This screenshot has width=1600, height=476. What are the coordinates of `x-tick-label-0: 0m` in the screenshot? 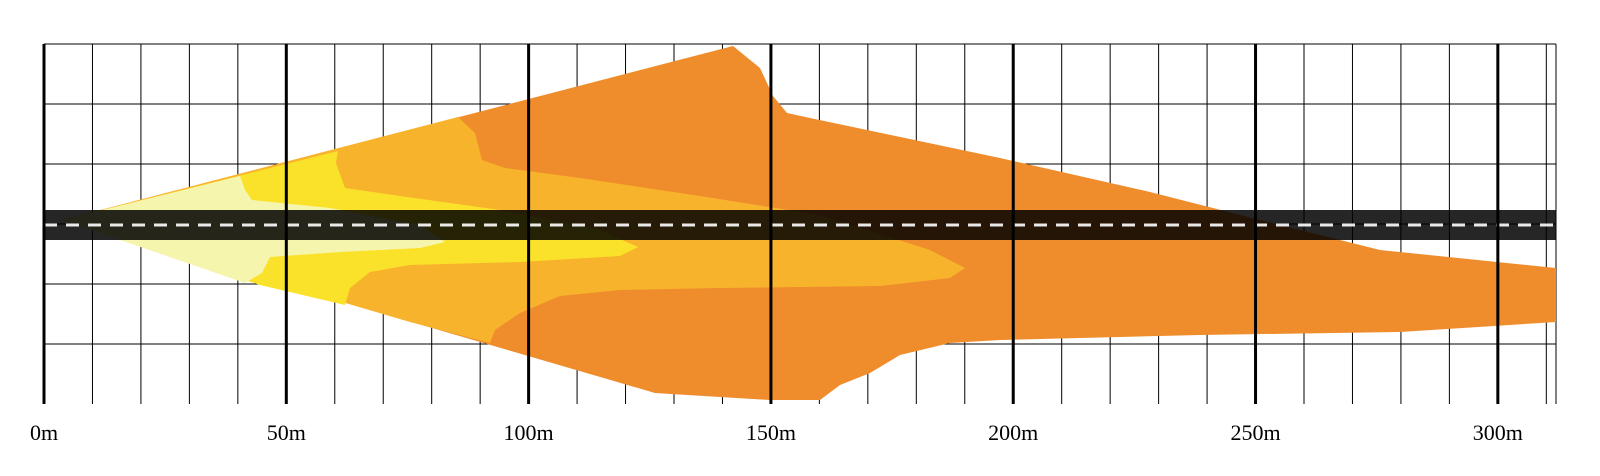 It's located at (44, 432).